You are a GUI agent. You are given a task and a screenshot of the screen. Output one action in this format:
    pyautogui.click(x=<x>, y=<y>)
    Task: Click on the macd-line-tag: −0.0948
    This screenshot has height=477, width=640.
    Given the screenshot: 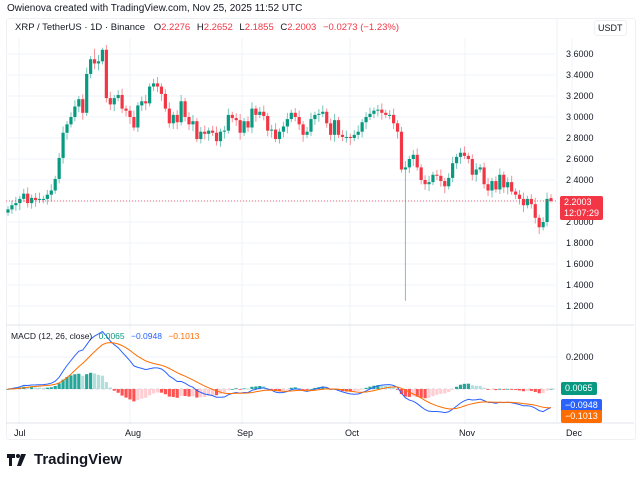 What is the action you would take?
    pyautogui.click(x=581, y=405)
    